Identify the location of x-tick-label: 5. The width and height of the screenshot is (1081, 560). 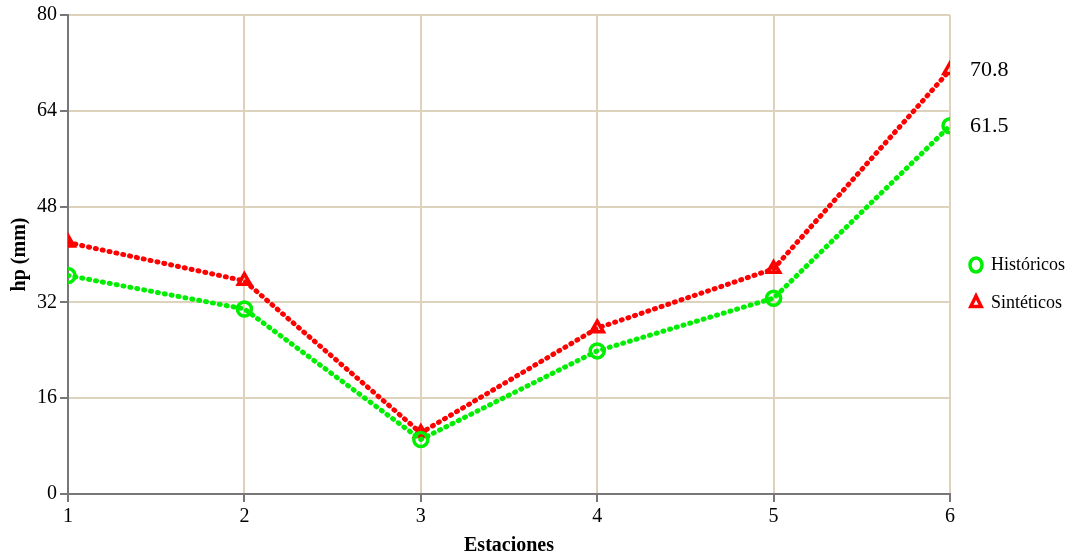
(773, 515).